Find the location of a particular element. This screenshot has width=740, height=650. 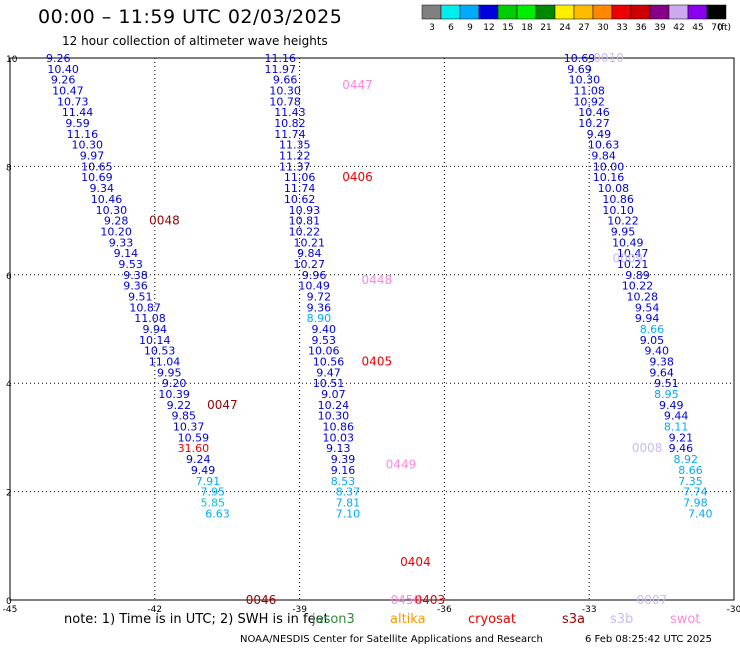

wave-height-label: 10.10 is located at coordinates (618, 210).